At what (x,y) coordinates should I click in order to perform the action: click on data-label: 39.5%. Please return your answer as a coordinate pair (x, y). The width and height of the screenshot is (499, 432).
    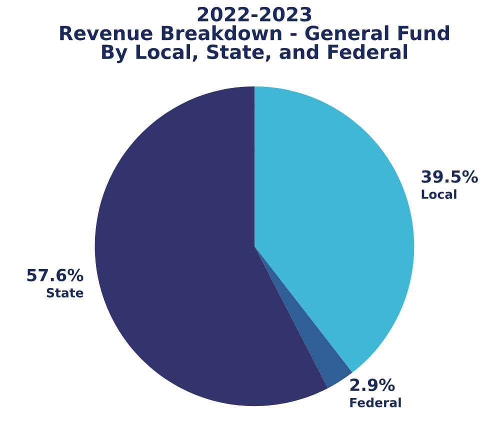
    Looking at the image, I should click on (450, 176).